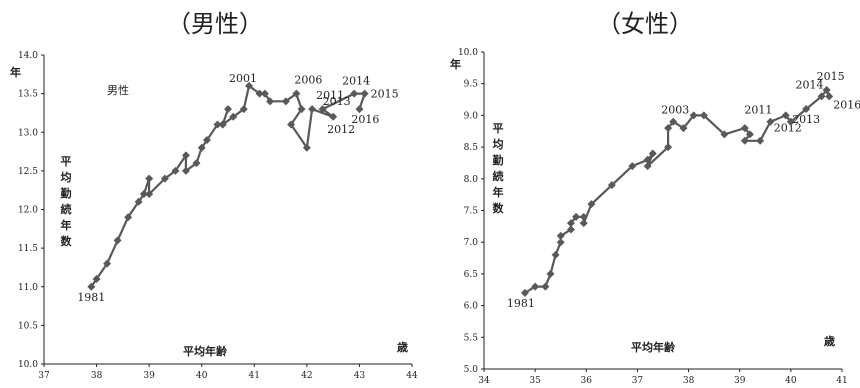 The width and height of the screenshot is (860, 388). I want to click on x-tick-label: 36, so click(587, 381).